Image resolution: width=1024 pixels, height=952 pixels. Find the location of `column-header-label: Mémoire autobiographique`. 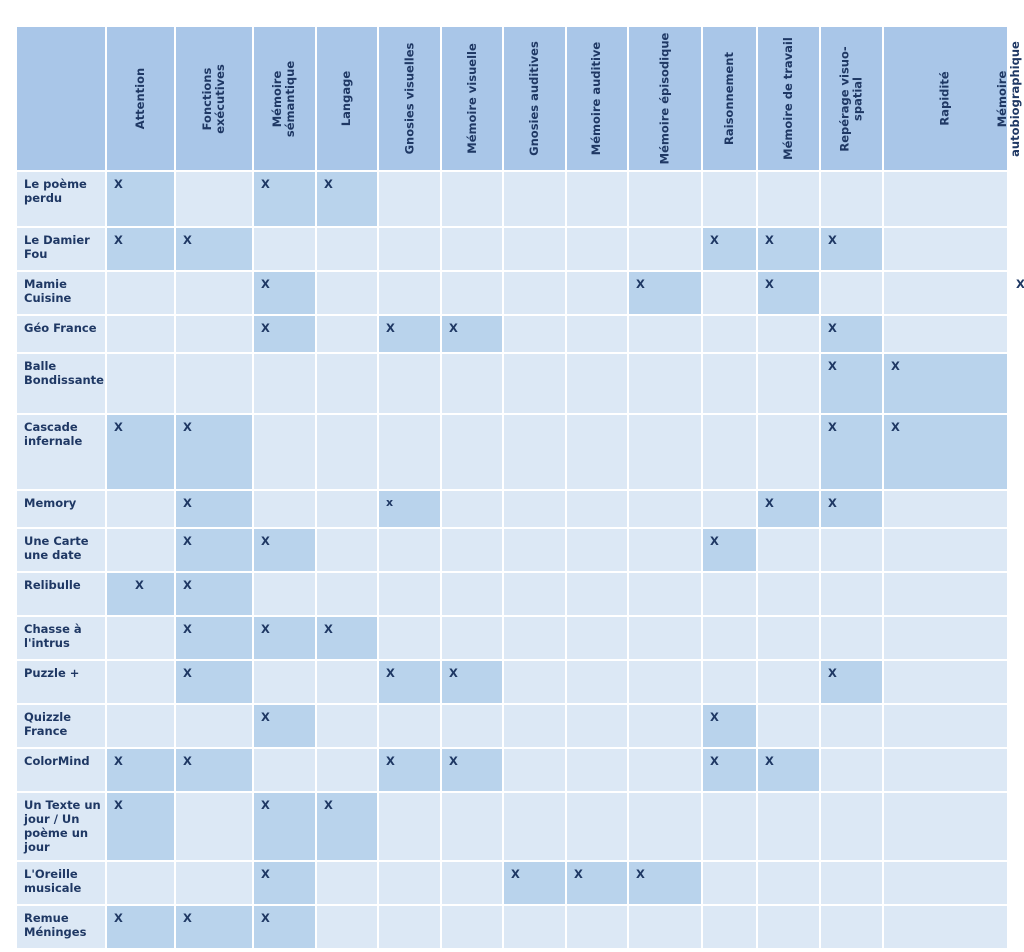

column-header-label: Mémoire autobiographique is located at coordinates (1009, 98).